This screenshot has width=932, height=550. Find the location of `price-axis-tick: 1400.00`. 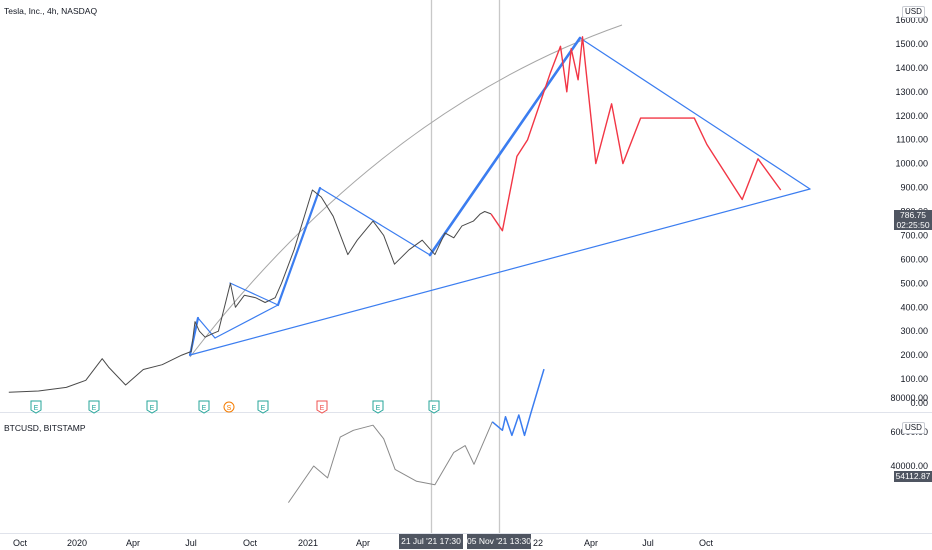

price-axis-tick: 1400.00 is located at coordinates (911, 68).